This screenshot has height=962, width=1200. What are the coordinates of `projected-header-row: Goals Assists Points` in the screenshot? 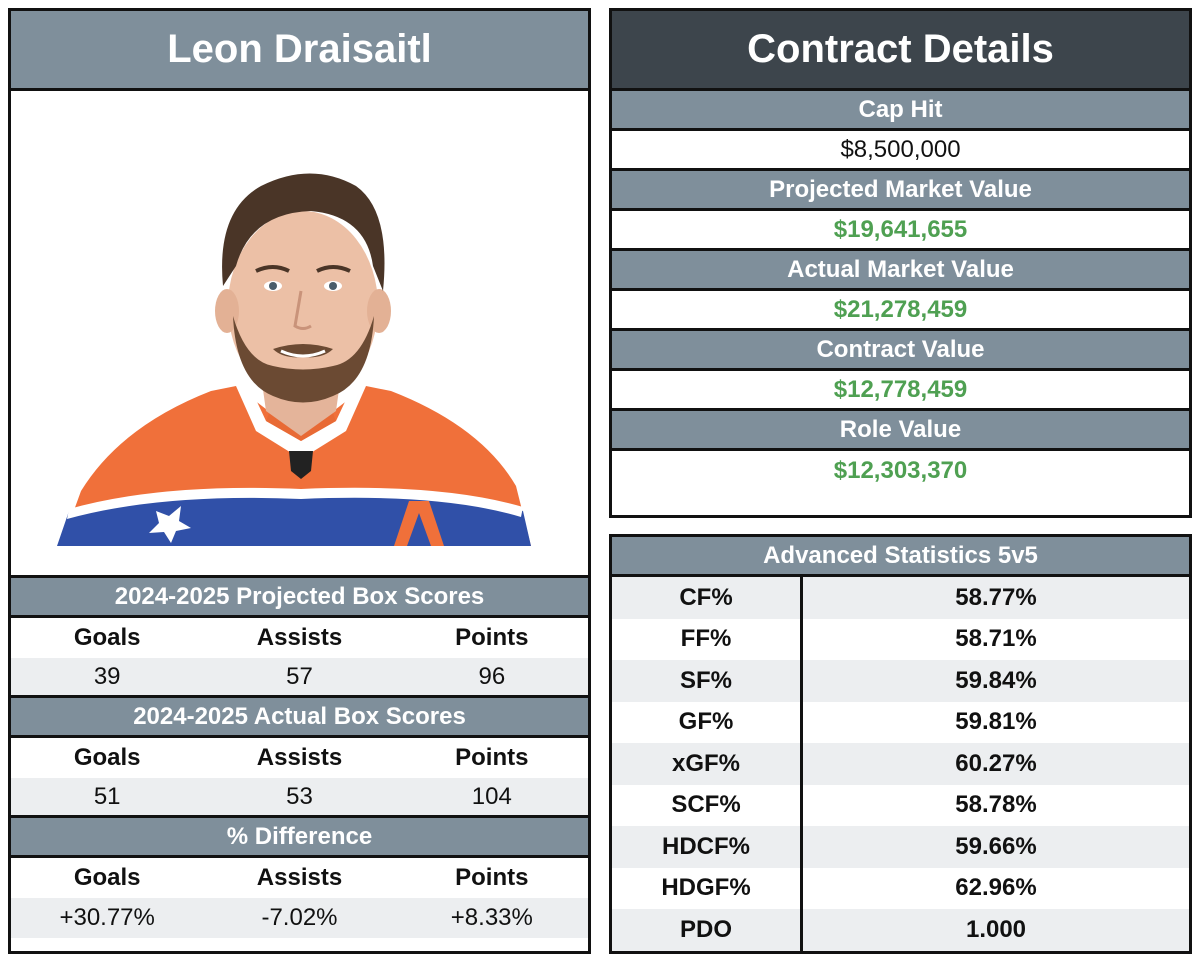 It's located at (299, 638).